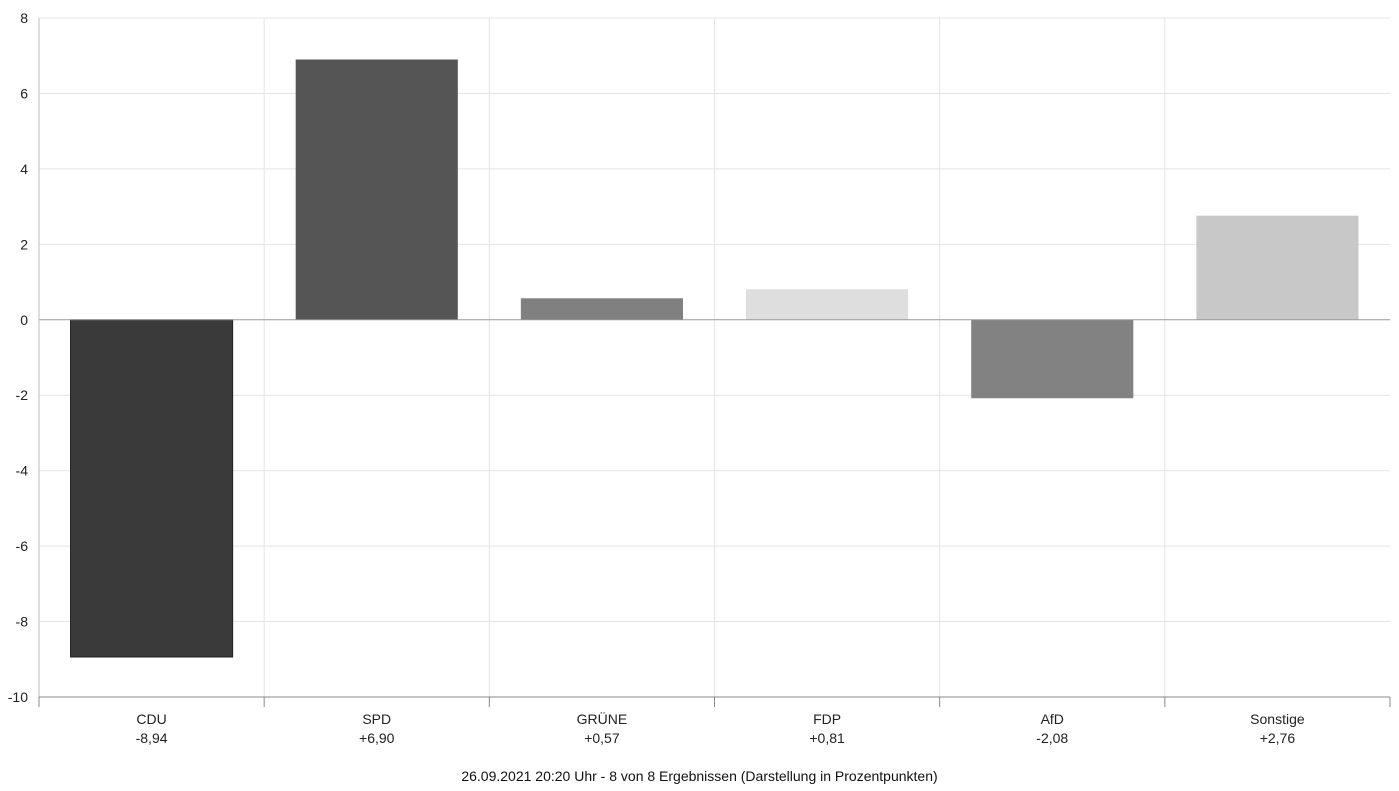 This screenshot has height=791, width=1399. Describe the element at coordinates (152, 738) in the screenshot. I see `bar-value-label: -8,94` at that location.